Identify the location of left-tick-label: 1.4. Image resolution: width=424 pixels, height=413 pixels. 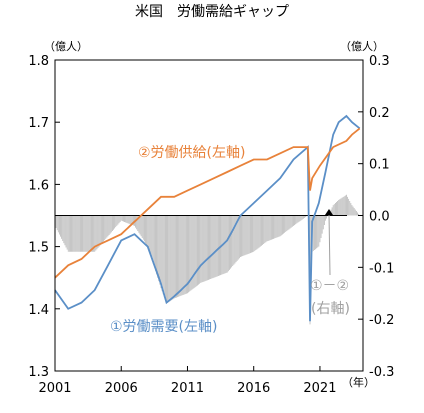
(38, 310).